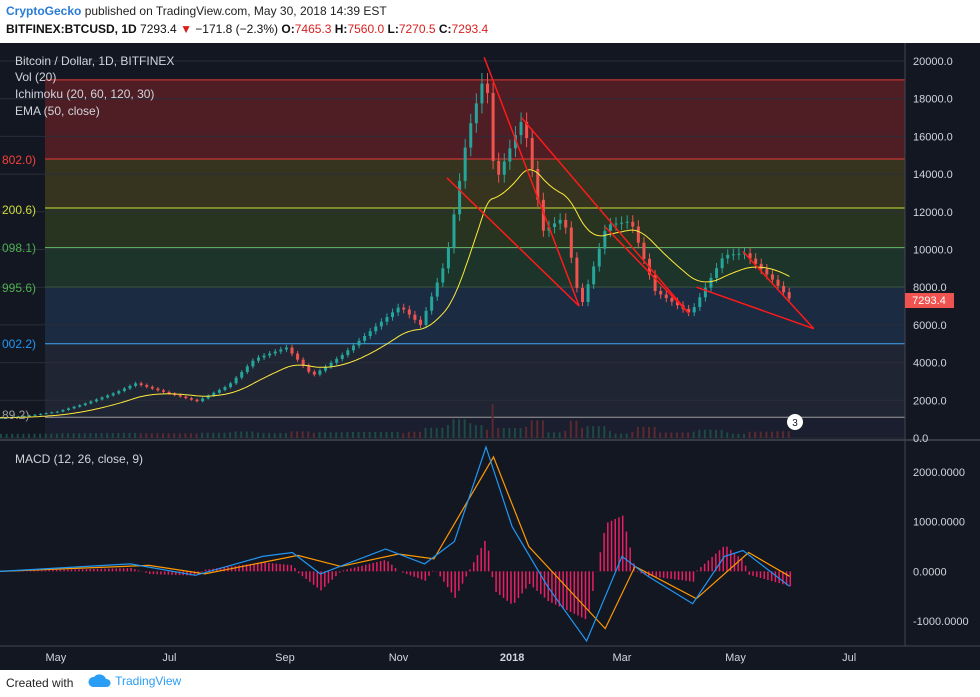 Image resolution: width=980 pixels, height=697 pixels. What do you see at coordinates (19, 160) in the screenshot?
I see `fib-label-1: 802.0)` at bounding box center [19, 160].